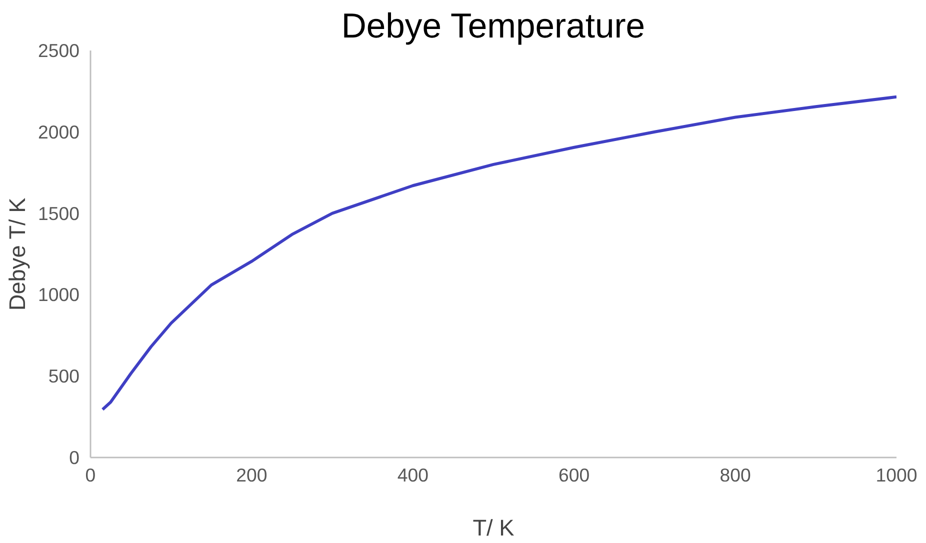 The image size is (926, 543). Describe the element at coordinates (59, 50) in the screenshot. I see `y-tick-label: 2500` at that location.